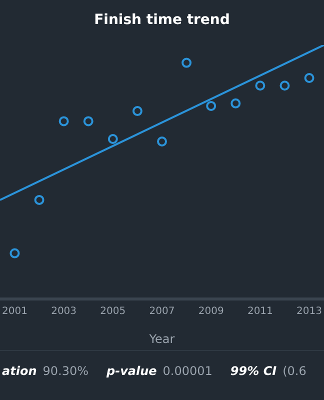 This screenshot has width=324, height=400. What do you see at coordinates (211, 312) in the screenshot?
I see `x-tick-label: 2009` at bounding box center [211, 312].